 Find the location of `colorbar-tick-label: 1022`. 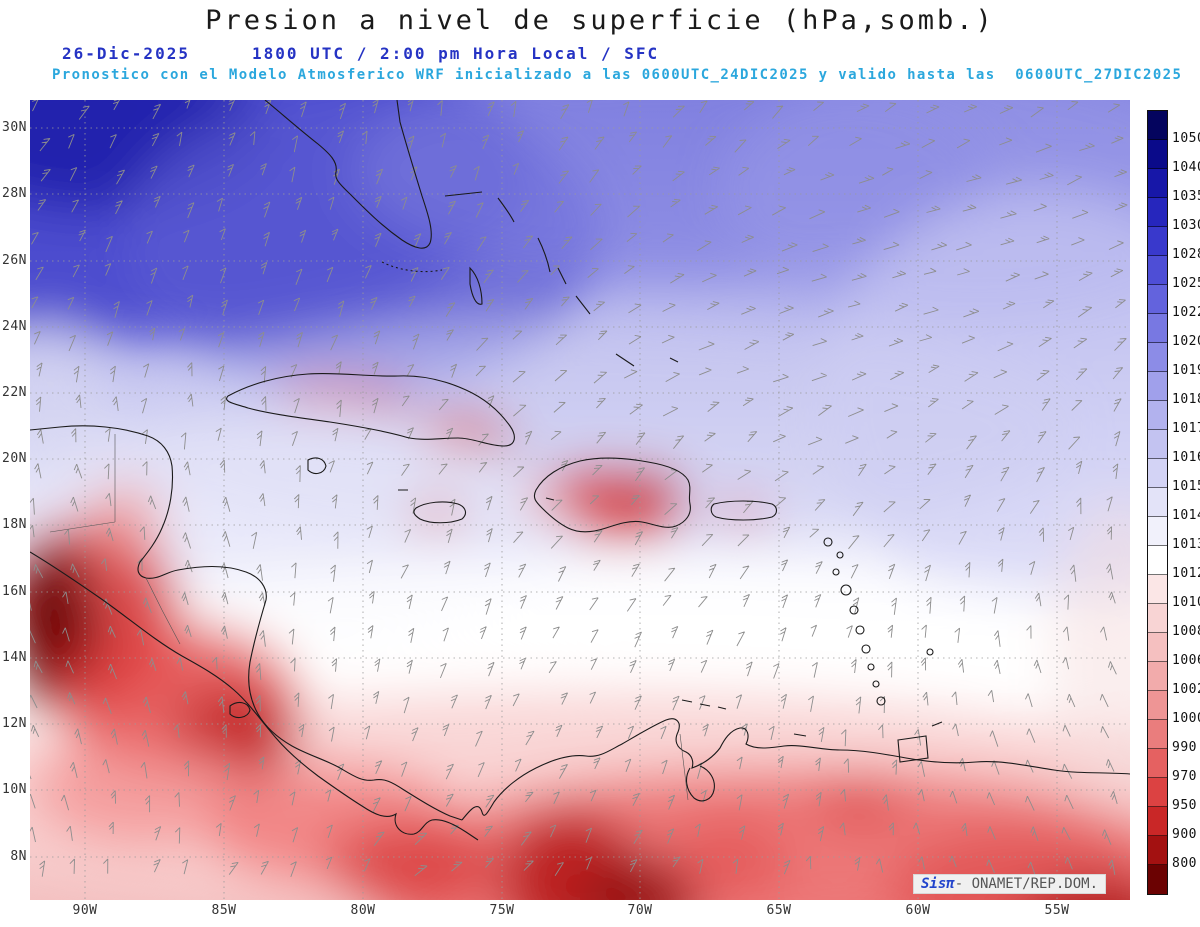

colorbar-tick-label: 1022 is located at coordinates (1186, 312).